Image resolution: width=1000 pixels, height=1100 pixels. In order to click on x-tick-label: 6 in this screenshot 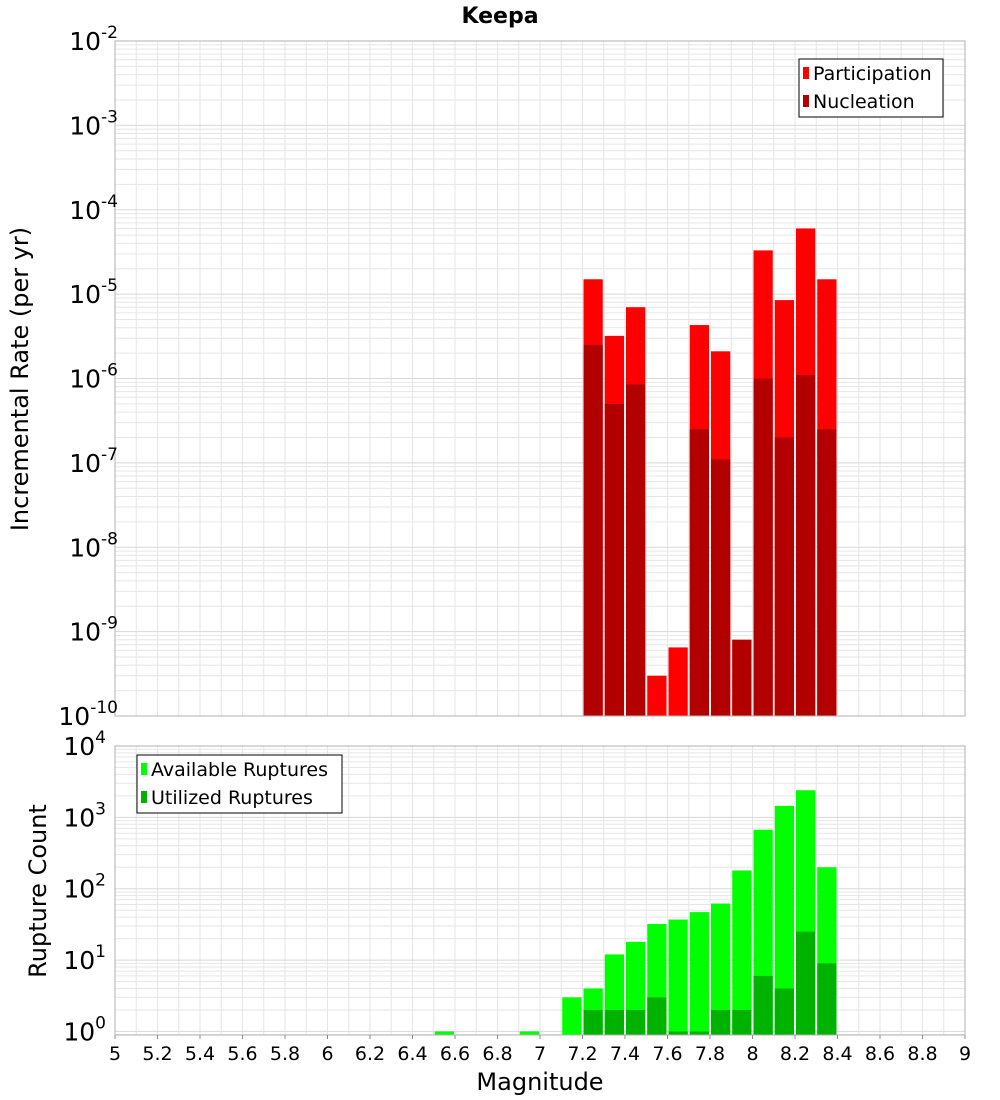, I will do `click(327, 1054)`.